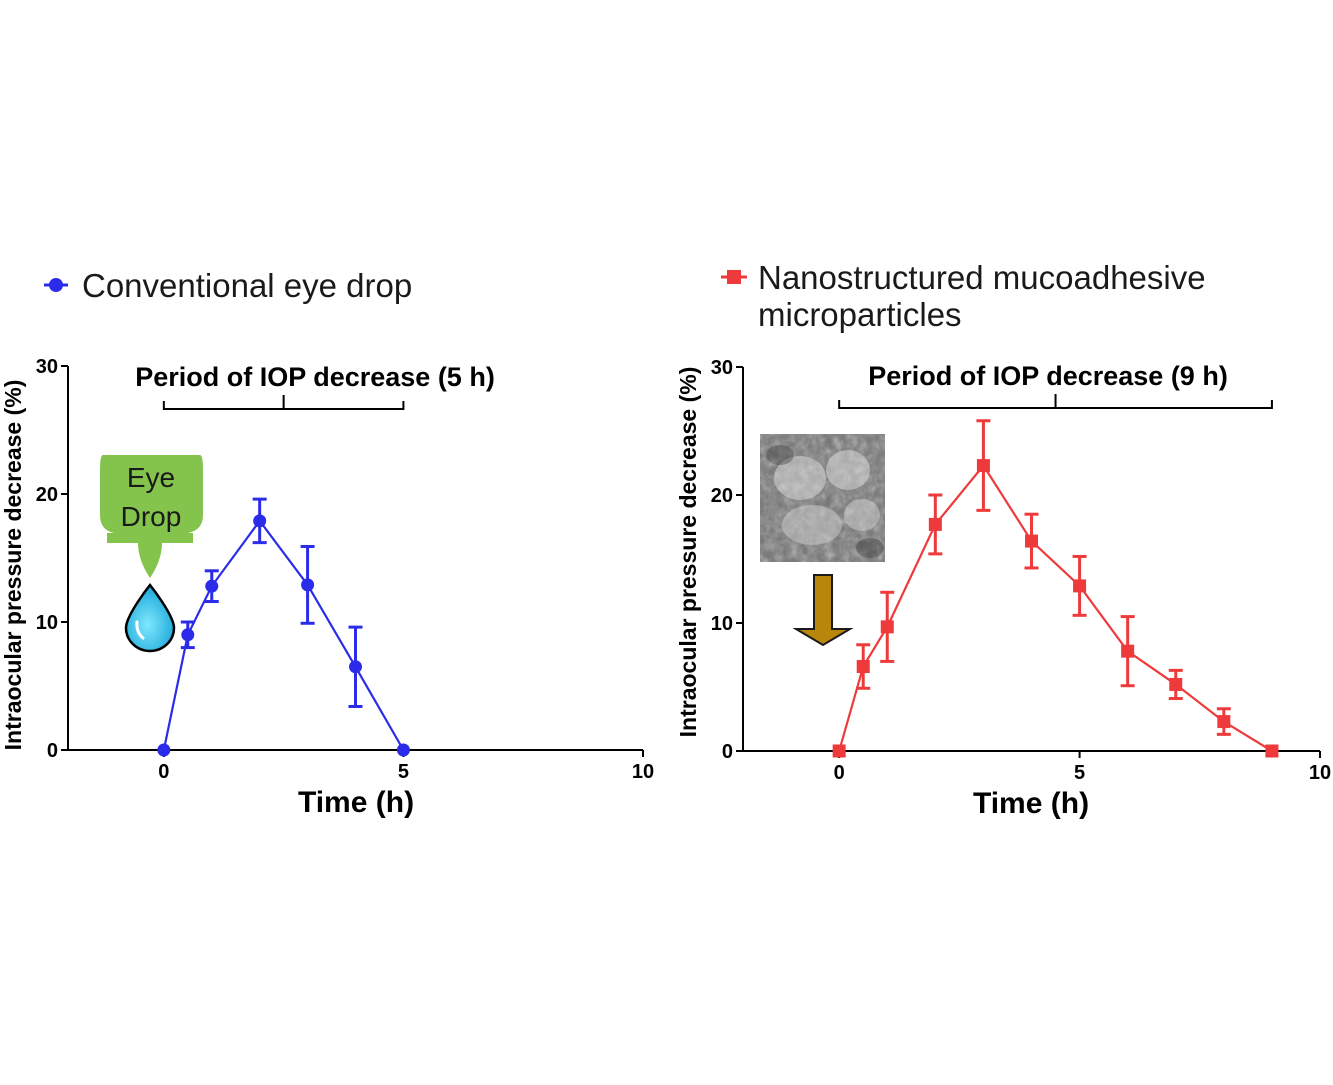 This screenshot has width=1333, height=1085. What do you see at coordinates (151, 554) in the screenshot?
I see `eye-drop-bottle-icon: Eye Drop` at bounding box center [151, 554].